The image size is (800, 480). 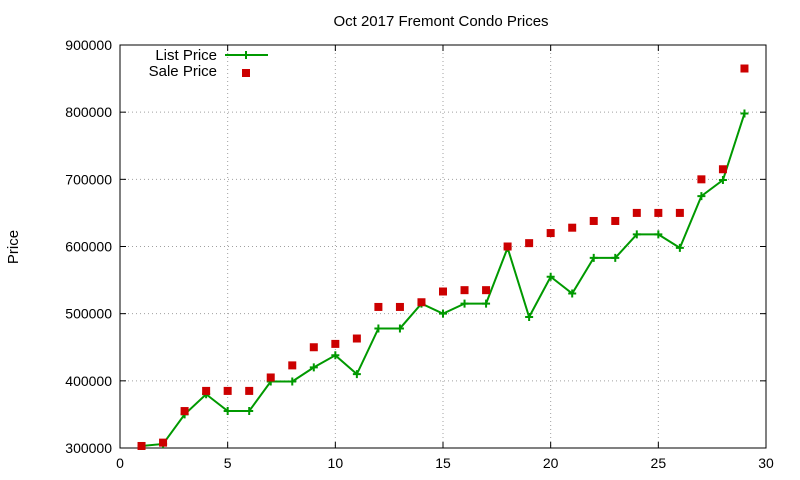 What do you see at coordinates (13, 247) in the screenshot?
I see `y-axis-title: Price` at bounding box center [13, 247].